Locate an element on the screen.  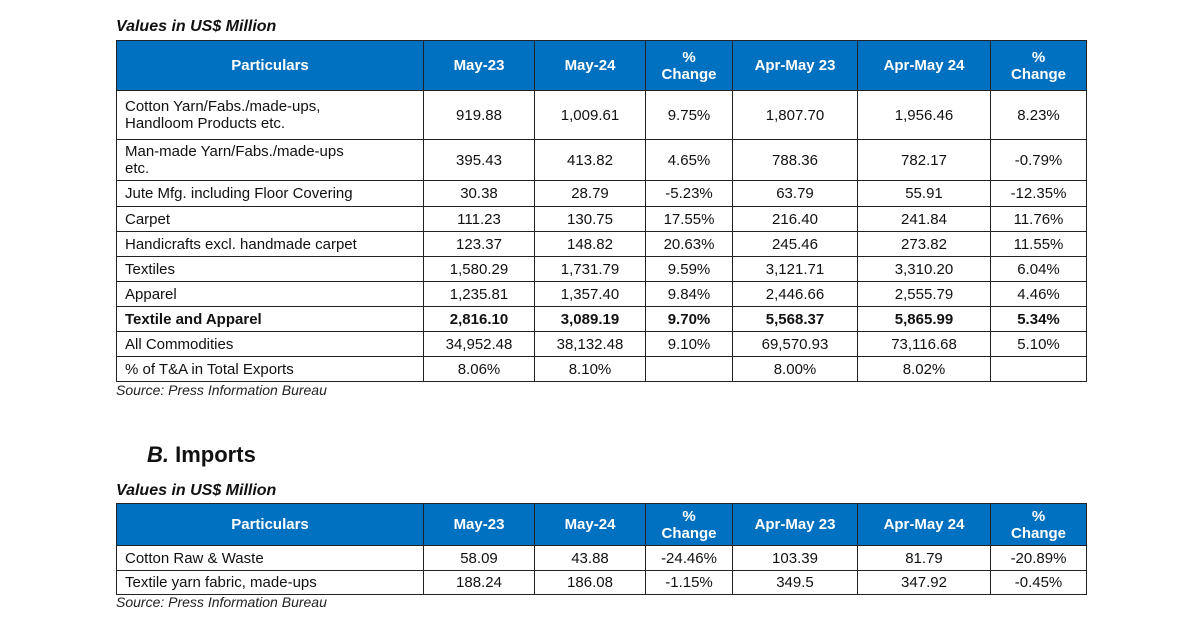
cell-apr-may-23: 3,121.71 is located at coordinates (795, 269).